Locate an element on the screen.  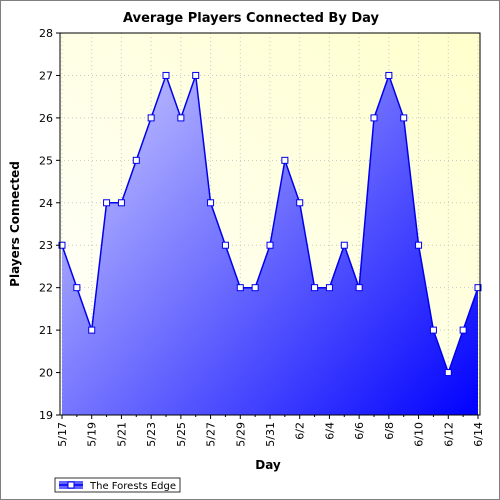
x-tick-label: 5/19 is located at coordinates (92, 434).